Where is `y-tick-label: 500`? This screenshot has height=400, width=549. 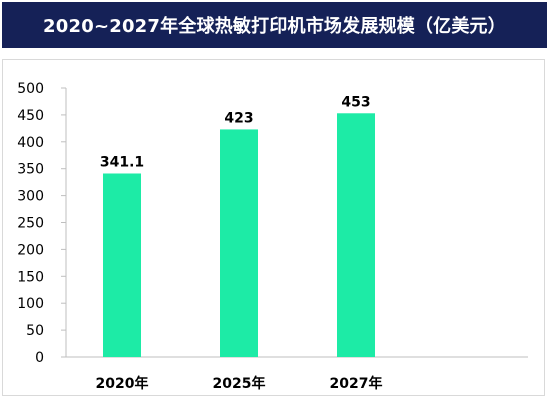
y-tick-label: 500 is located at coordinates (30, 89).